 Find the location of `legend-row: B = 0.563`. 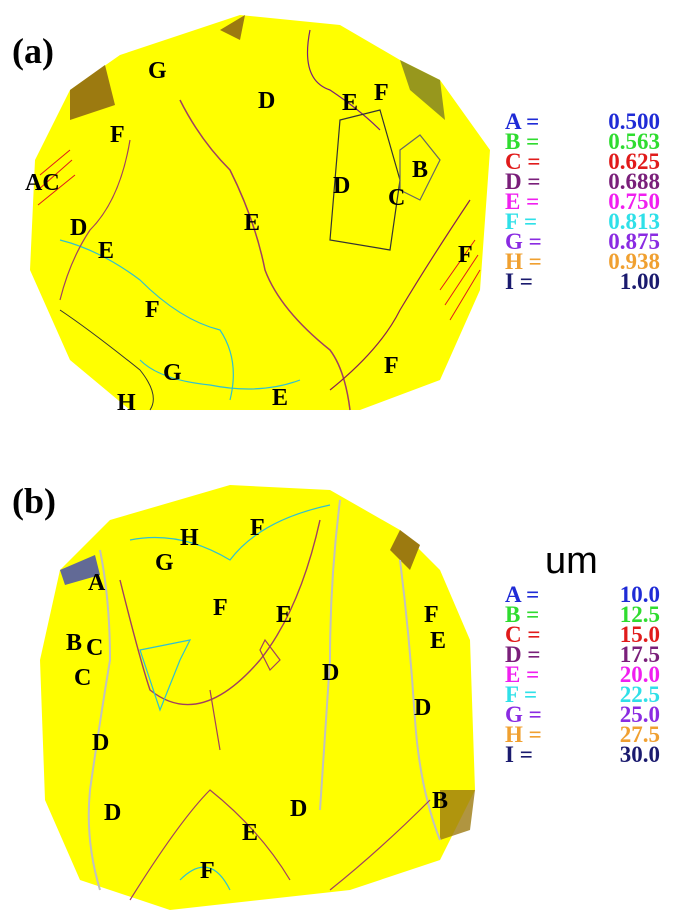

legend-row: B = 0.563 is located at coordinates (582, 141).